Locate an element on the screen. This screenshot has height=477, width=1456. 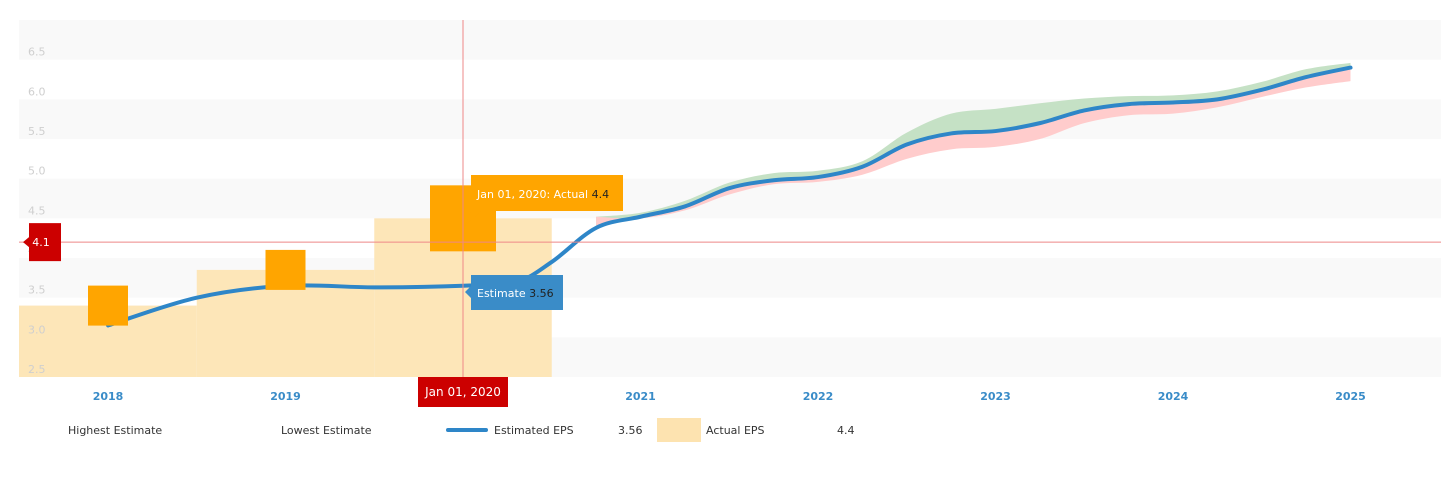
crosshair-y-label-box is located at coordinates (42, 242).